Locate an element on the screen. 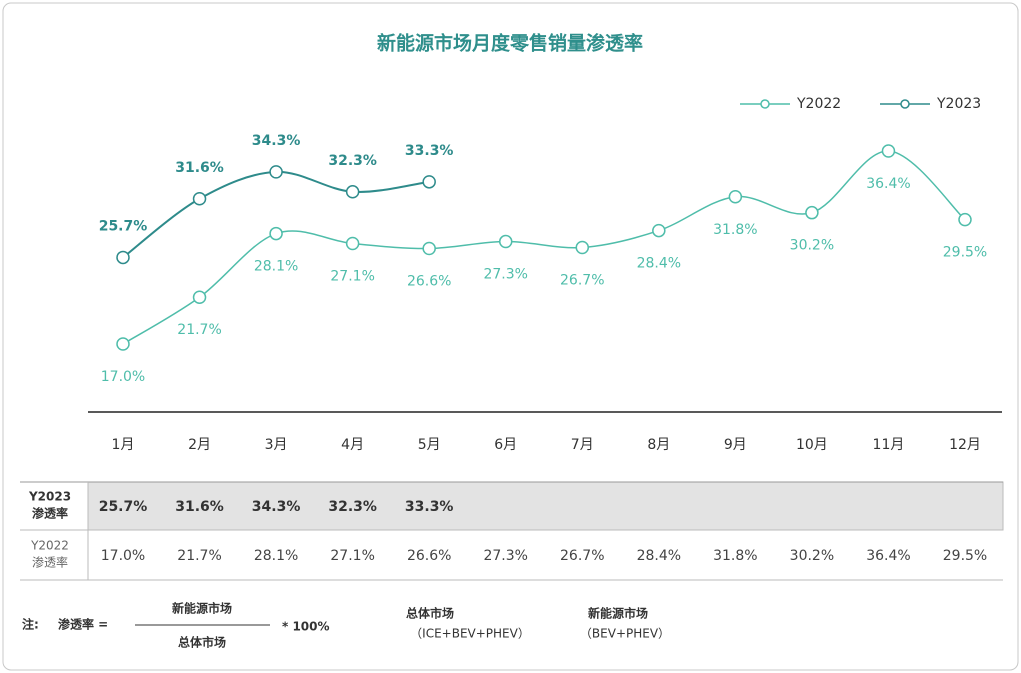 This screenshot has width=1021, height=673. note-def: （ICE+BEV+PHEV） is located at coordinates (470, 634).